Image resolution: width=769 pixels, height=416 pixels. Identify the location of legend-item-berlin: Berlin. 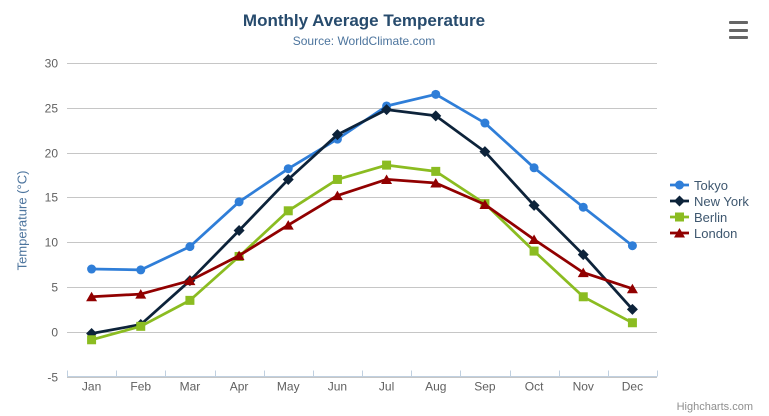
(709, 217).